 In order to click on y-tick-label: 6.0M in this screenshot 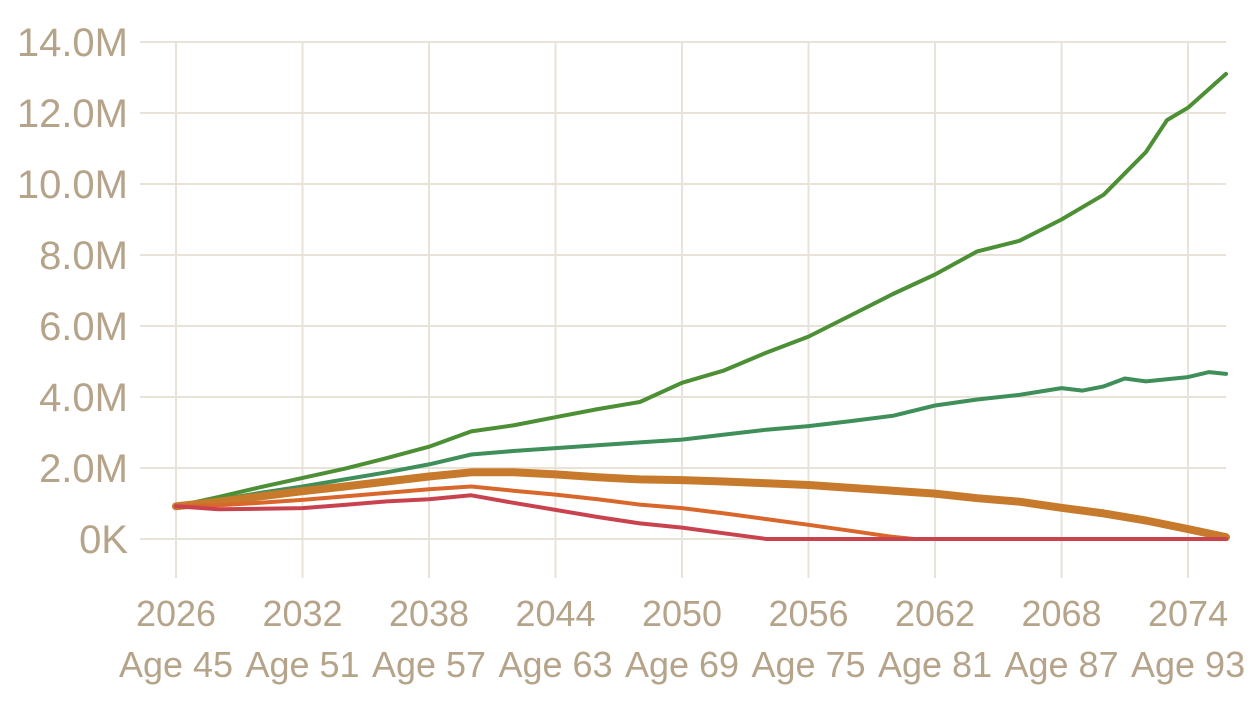, I will do `click(83, 327)`.